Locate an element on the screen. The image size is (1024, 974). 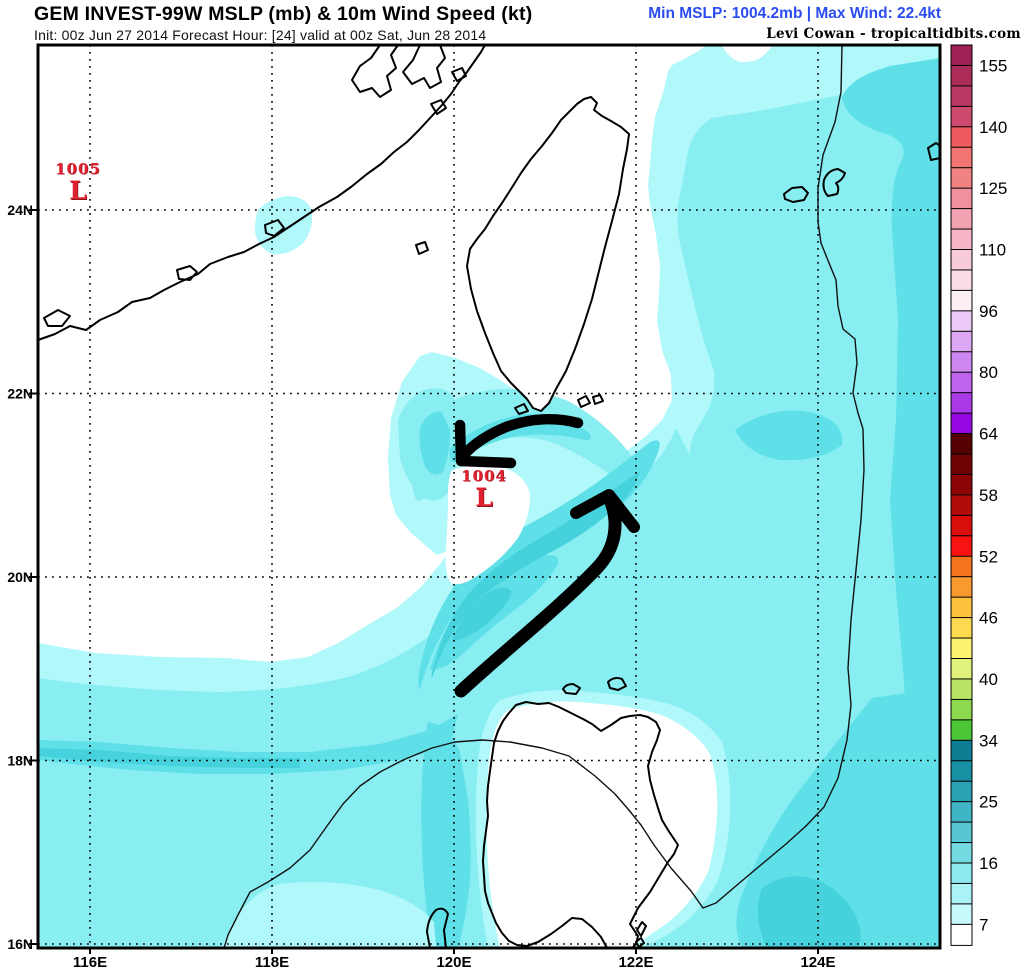
northeast-arrow-head is located at coordinates (605, 511).